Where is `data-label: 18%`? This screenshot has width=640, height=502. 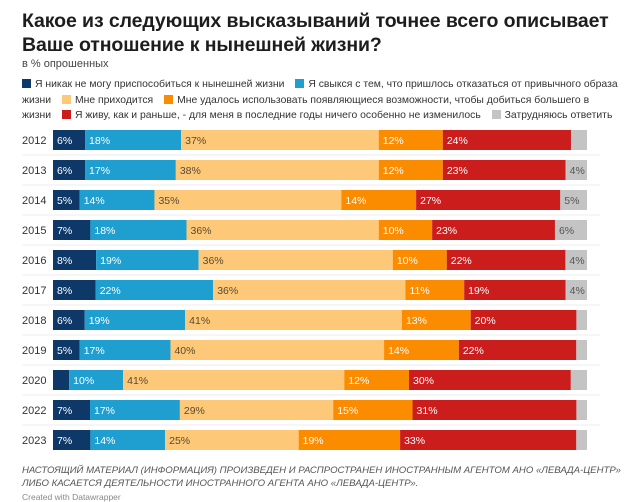 data-label: 18% is located at coordinates (104, 231).